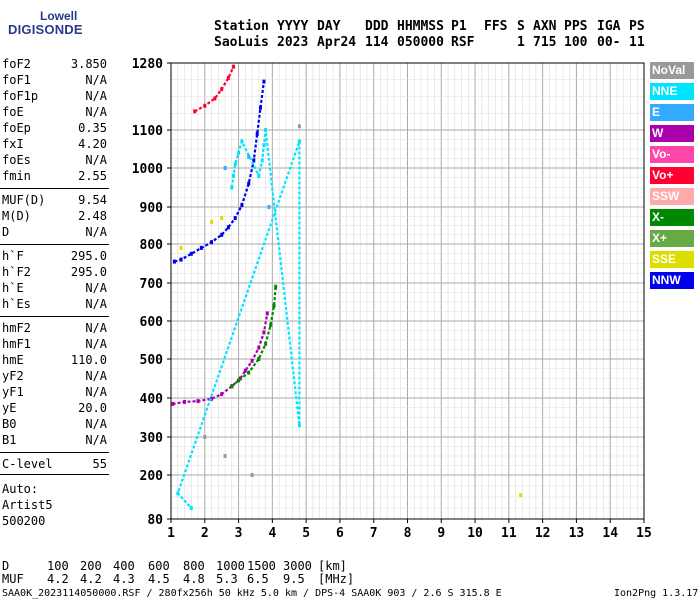 Image resolution: width=700 pixels, height=600 pixels. What do you see at coordinates (241, 26) in the screenshot?
I see `header-label-0: Station` at bounding box center [241, 26].